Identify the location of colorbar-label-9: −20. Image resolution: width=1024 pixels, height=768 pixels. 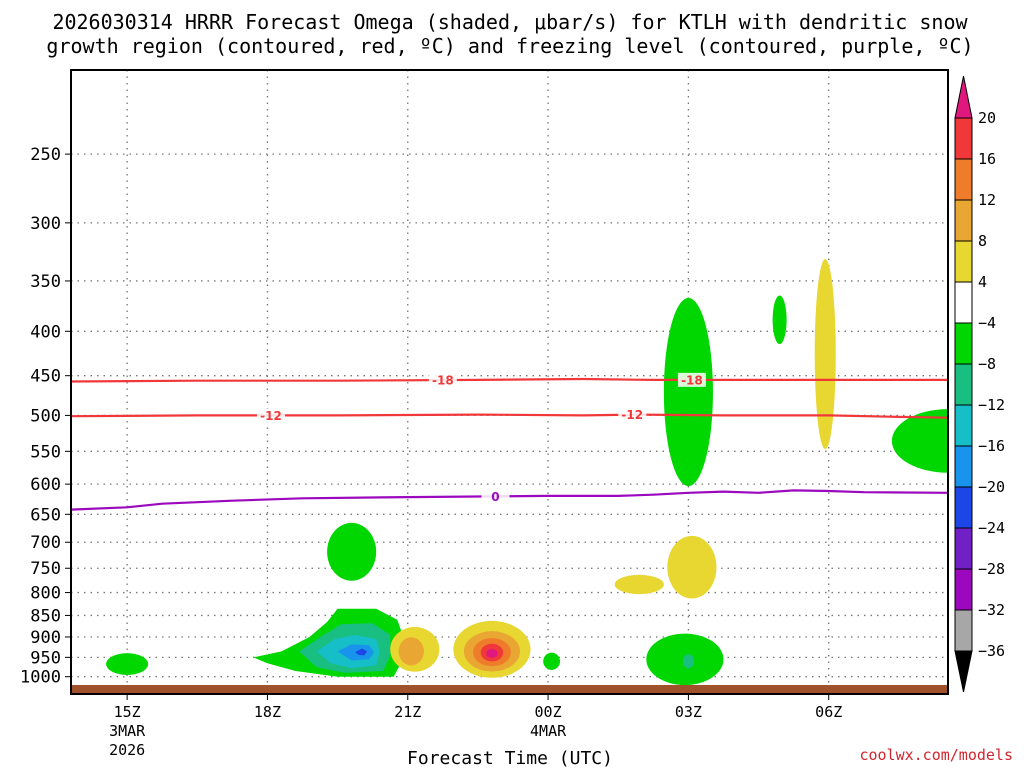
(991, 487).